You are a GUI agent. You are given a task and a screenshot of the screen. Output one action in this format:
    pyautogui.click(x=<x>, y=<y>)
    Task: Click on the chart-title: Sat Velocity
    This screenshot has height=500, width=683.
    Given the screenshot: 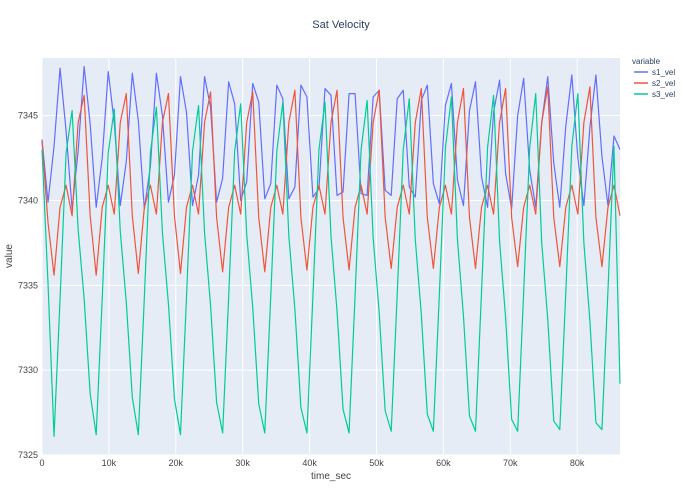 What is the action you would take?
    pyautogui.click(x=341, y=25)
    